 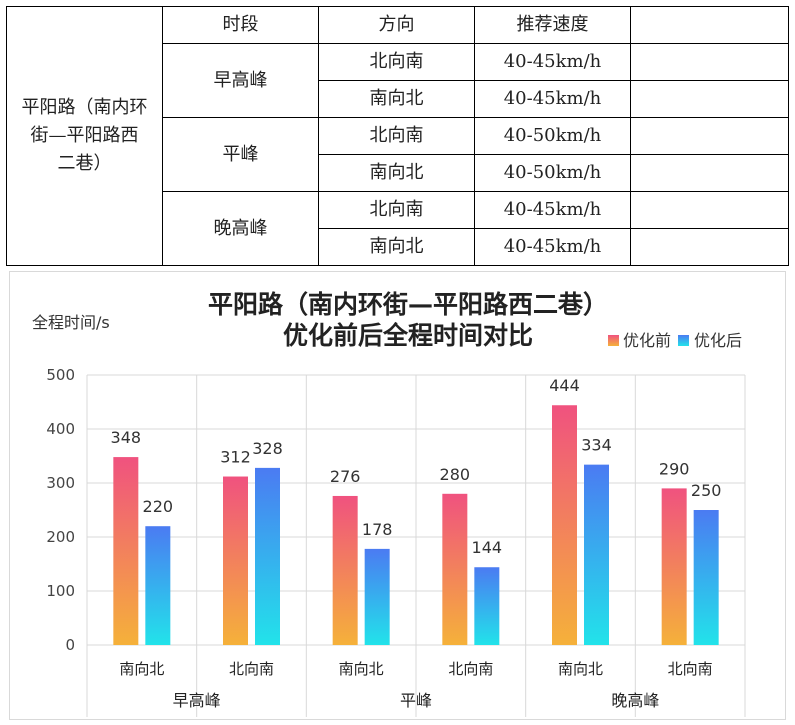 What do you see at coordinates (706, 490) in the screenshot?
I see `data-label: 250` at bounding box center [706, 490].